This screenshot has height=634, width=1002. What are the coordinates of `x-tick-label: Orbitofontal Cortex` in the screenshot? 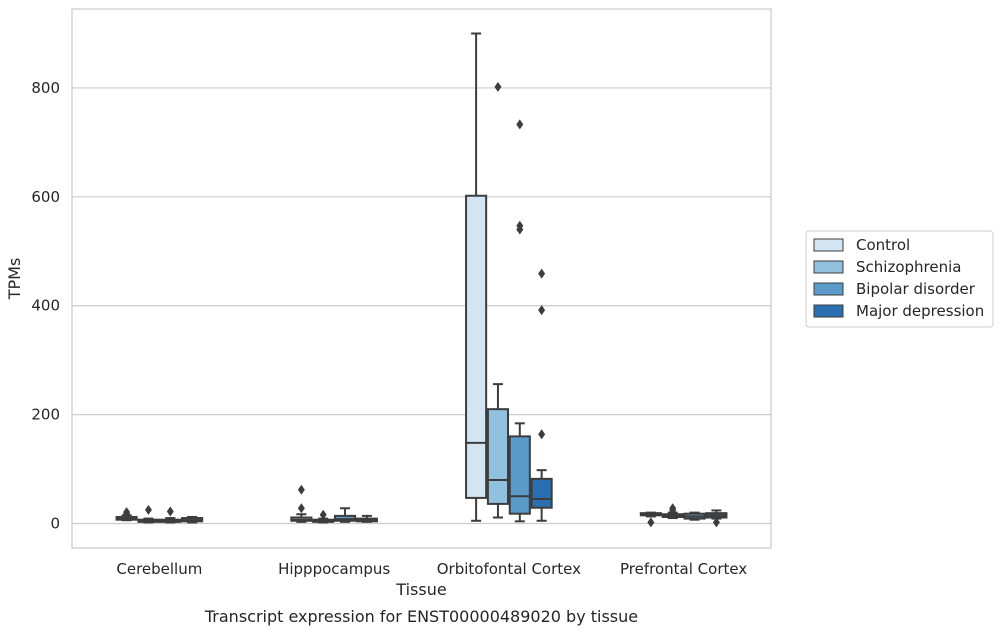 It's located at (509, 569).